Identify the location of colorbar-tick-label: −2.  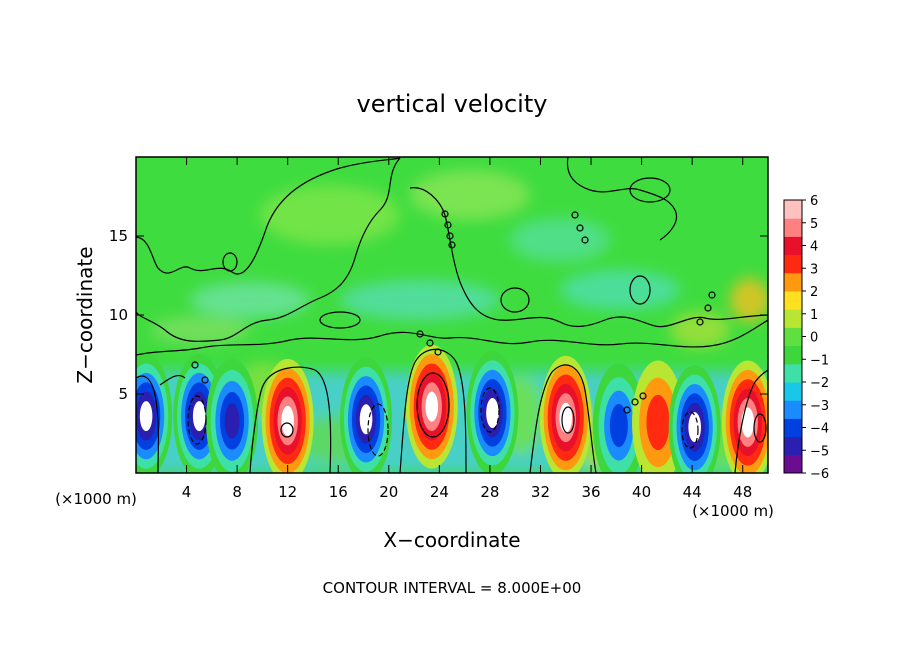
(819, 383).